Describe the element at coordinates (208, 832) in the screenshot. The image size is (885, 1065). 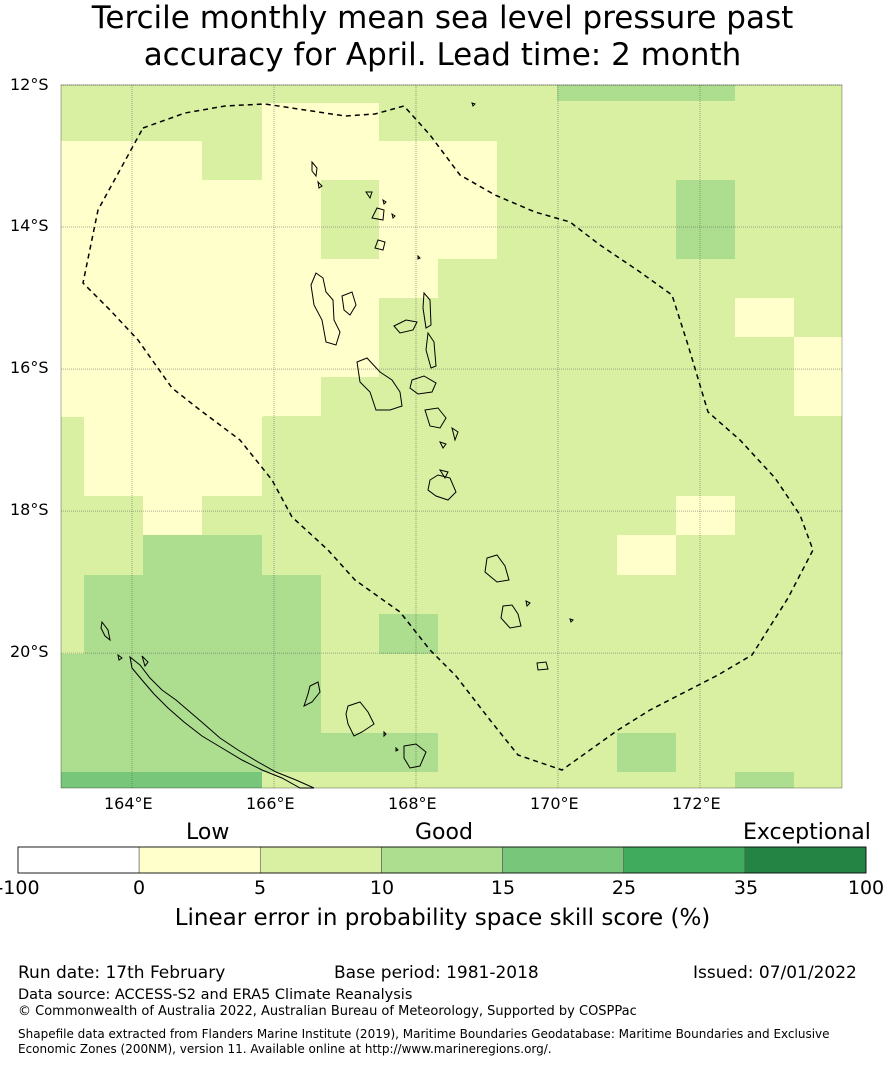
I see `legend-category-low: Low` at that location.